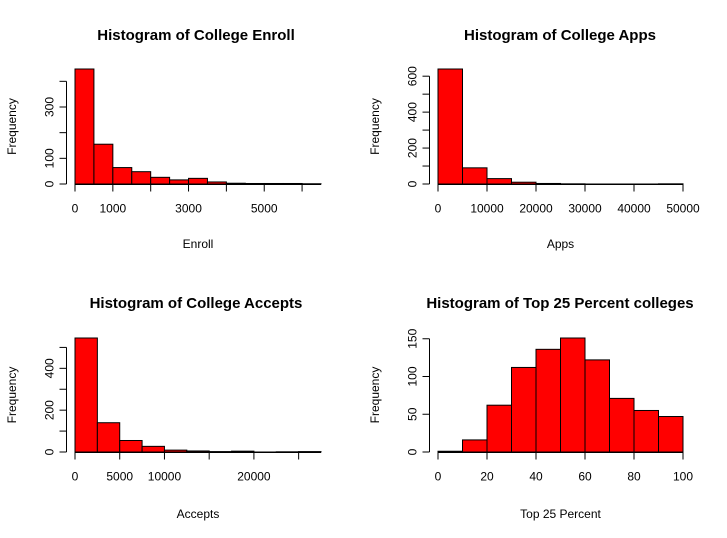  What do you see at coordinates (196, 35) in the screenshot?
I see `chart-title: Histogram of College Enroll` at bounding box center [196, 35].